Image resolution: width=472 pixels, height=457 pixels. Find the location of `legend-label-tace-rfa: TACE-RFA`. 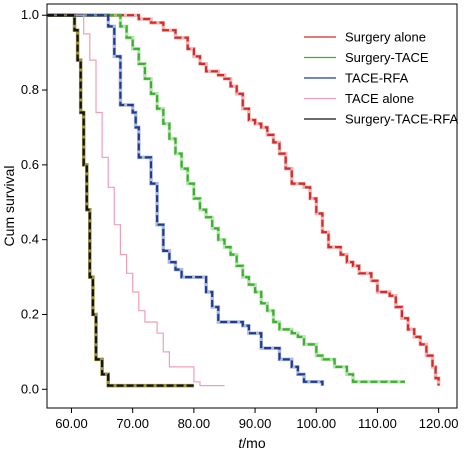

legend-label-tace-rfa: TACE-RFA is located at coordinates (377, 78).